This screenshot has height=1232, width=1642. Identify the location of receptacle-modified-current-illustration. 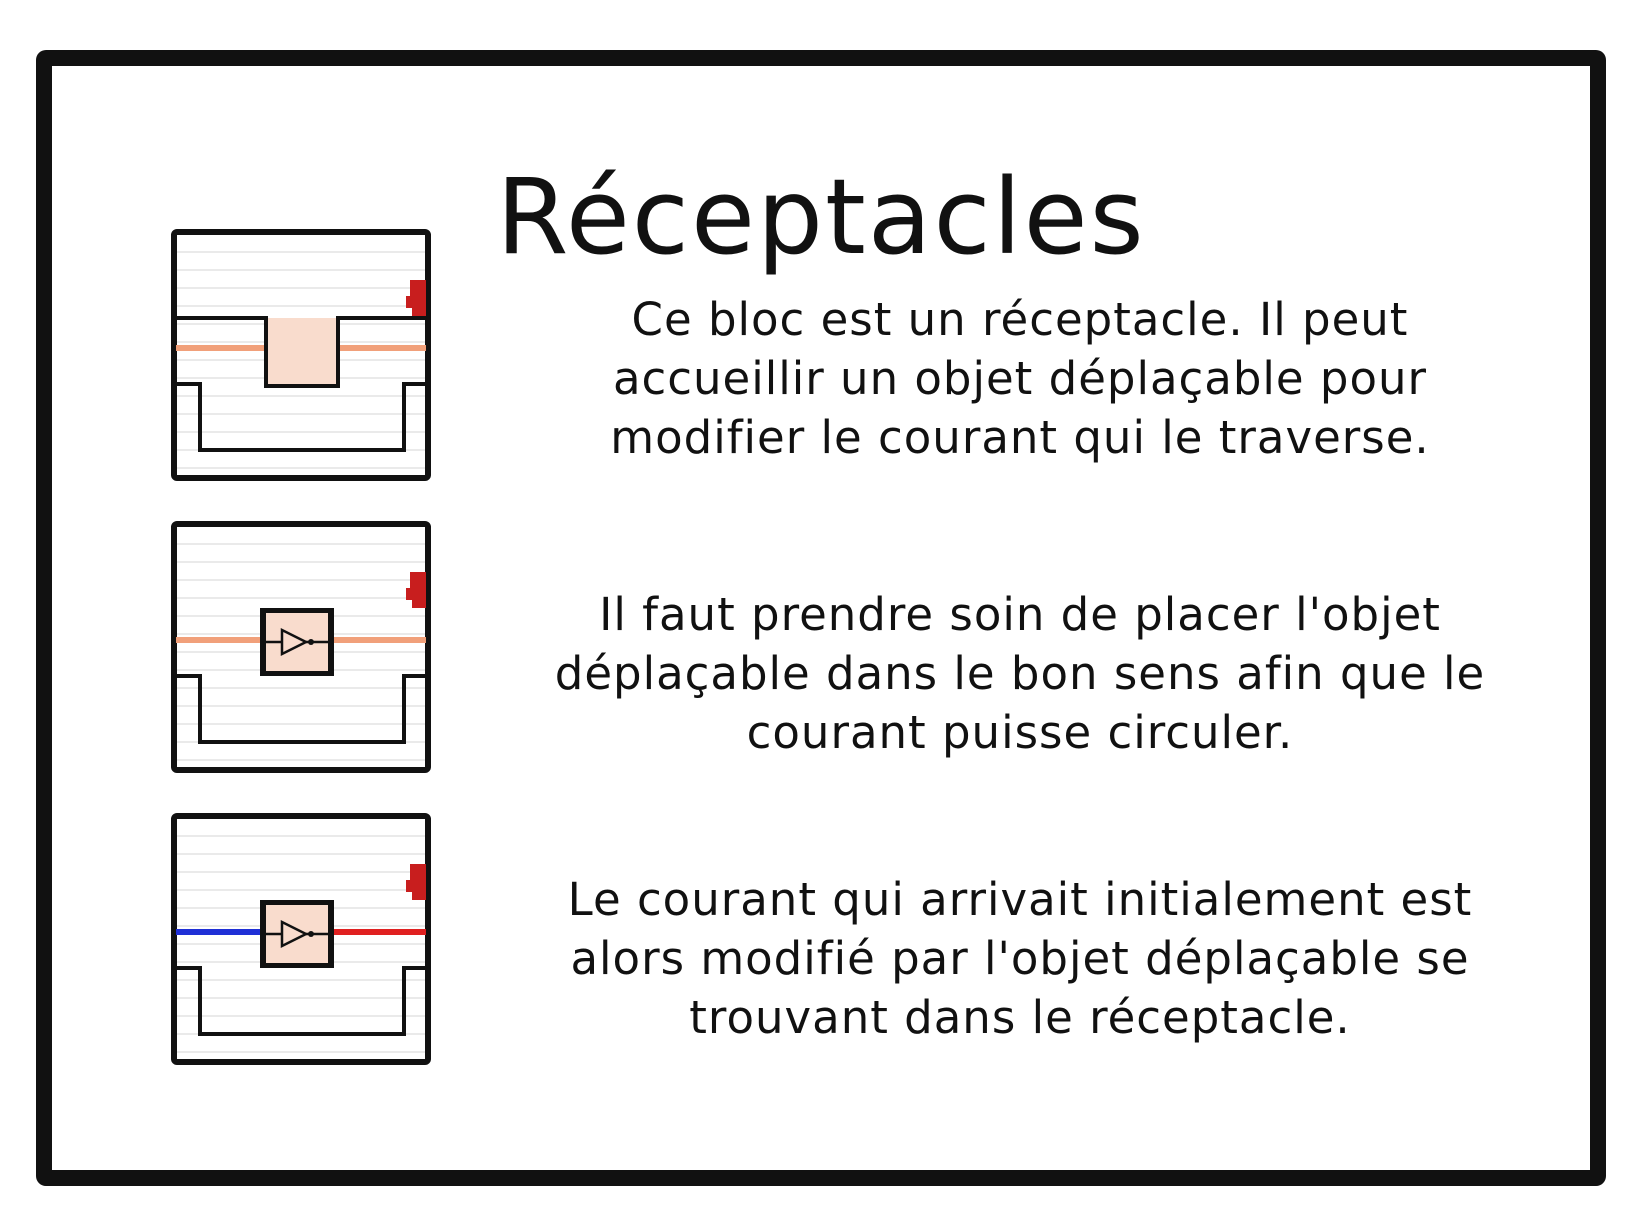
(301, 939).